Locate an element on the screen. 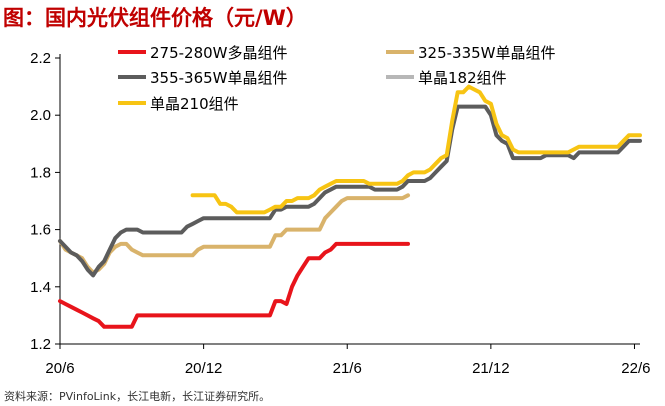  x-tick-label: 20/6 is located at coordinates (59, 368).